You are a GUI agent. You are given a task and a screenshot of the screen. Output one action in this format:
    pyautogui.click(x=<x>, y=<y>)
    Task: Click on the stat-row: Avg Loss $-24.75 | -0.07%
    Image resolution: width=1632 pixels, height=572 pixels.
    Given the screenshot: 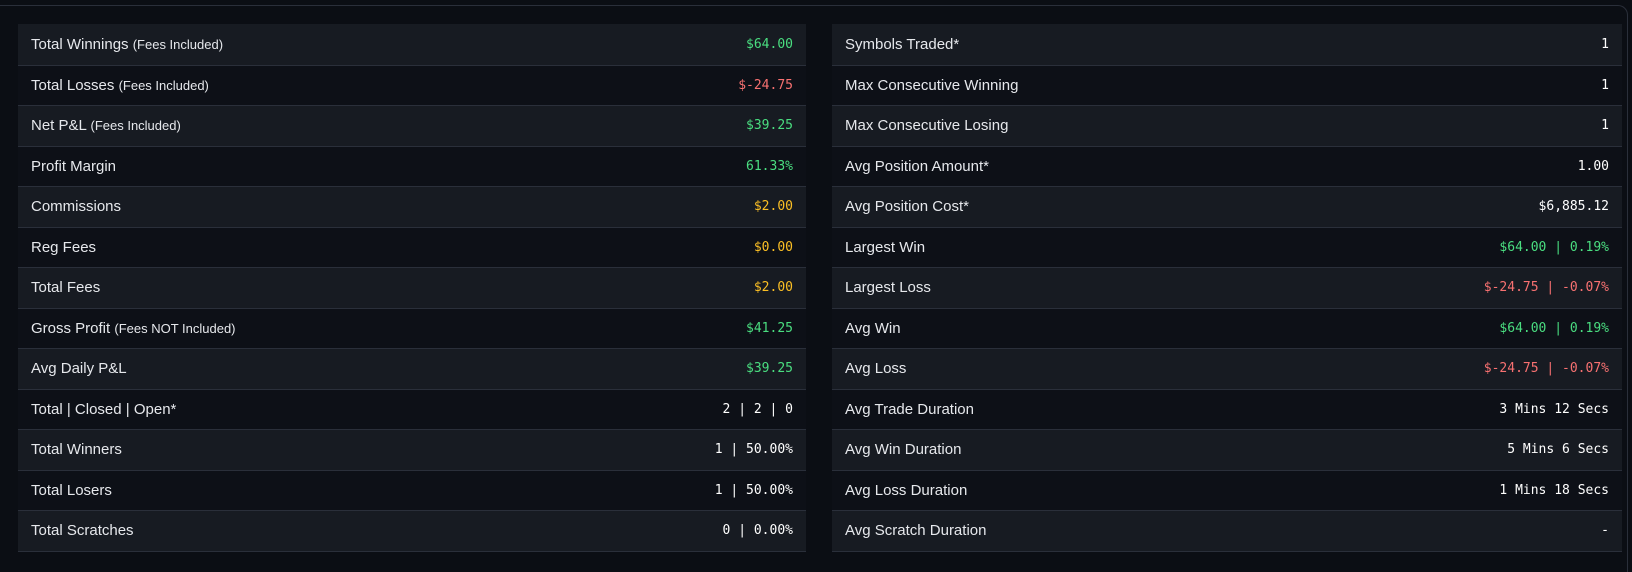 What is the action you would take?
    pyautogui.click(x=1227, y=368)
    